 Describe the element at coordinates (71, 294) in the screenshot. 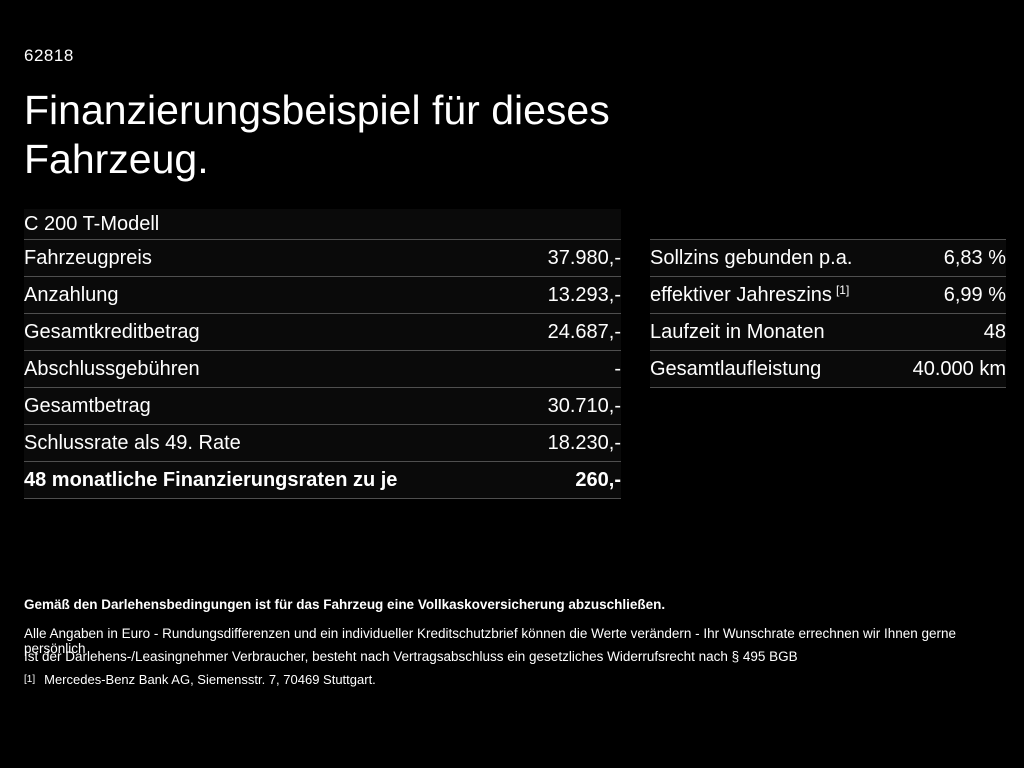

I see `row-label: Anzahlung` at that location.